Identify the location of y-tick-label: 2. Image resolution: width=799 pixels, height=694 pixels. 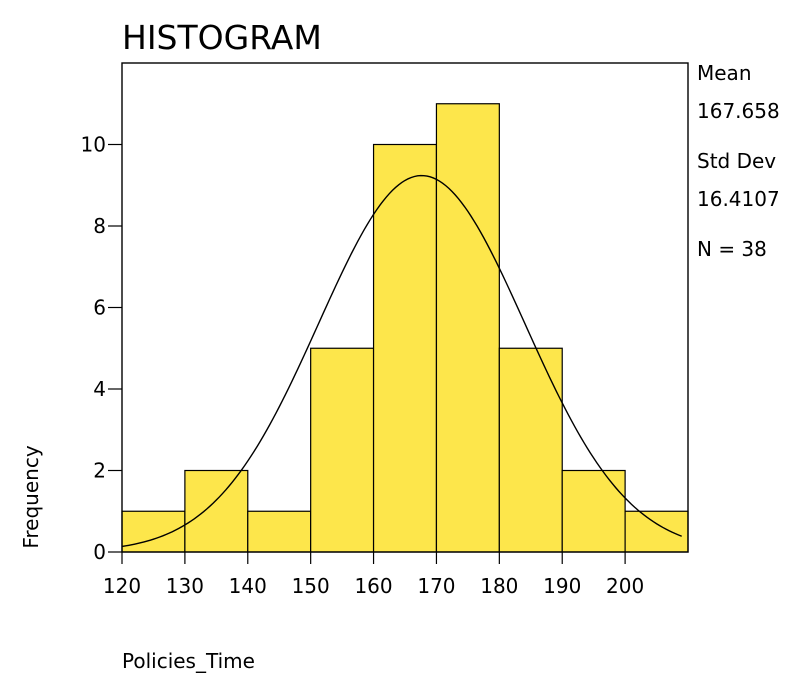
(99, 471).